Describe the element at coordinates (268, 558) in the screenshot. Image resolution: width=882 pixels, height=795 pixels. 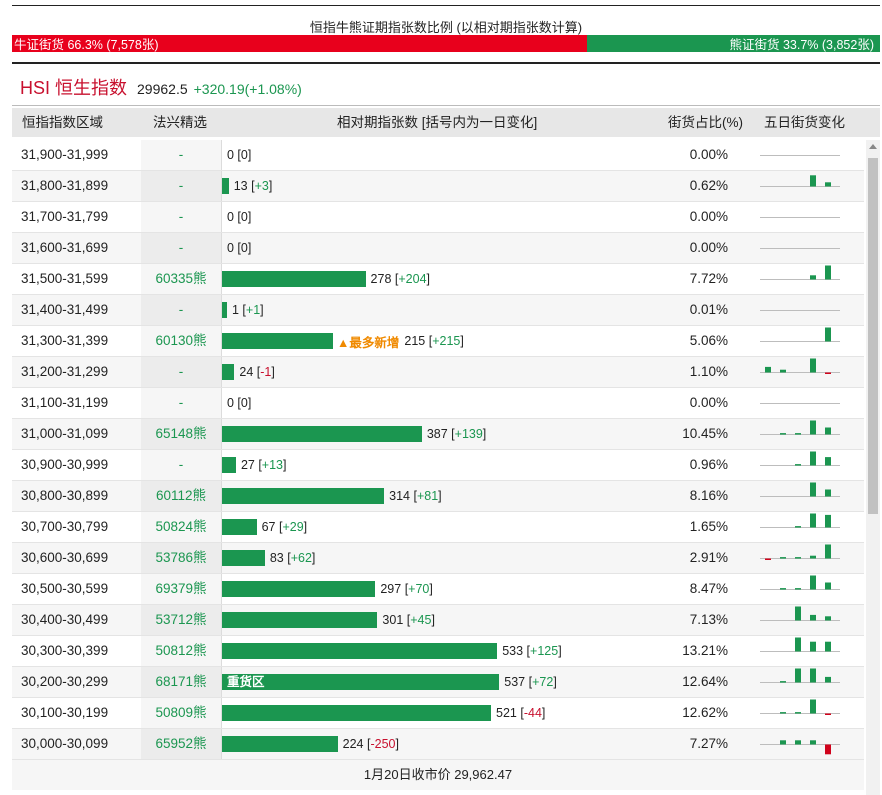
I see `contracts-cell: 83 [+62]` at that location.